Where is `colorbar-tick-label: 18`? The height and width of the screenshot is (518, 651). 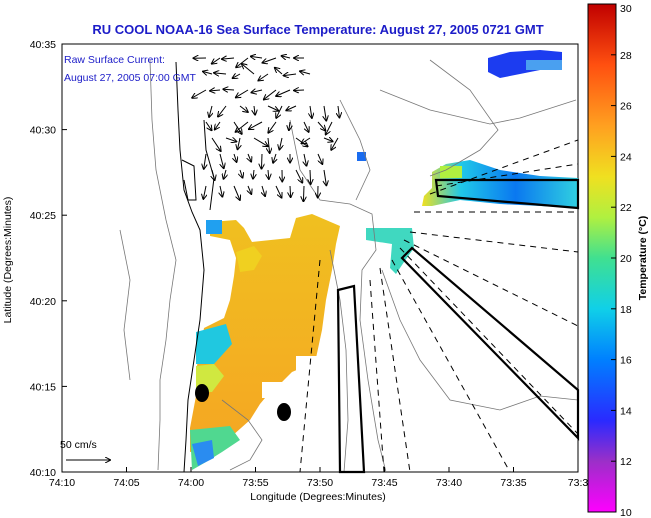
colorbar-tick-label: 18 is located at coordinates (626, 310).